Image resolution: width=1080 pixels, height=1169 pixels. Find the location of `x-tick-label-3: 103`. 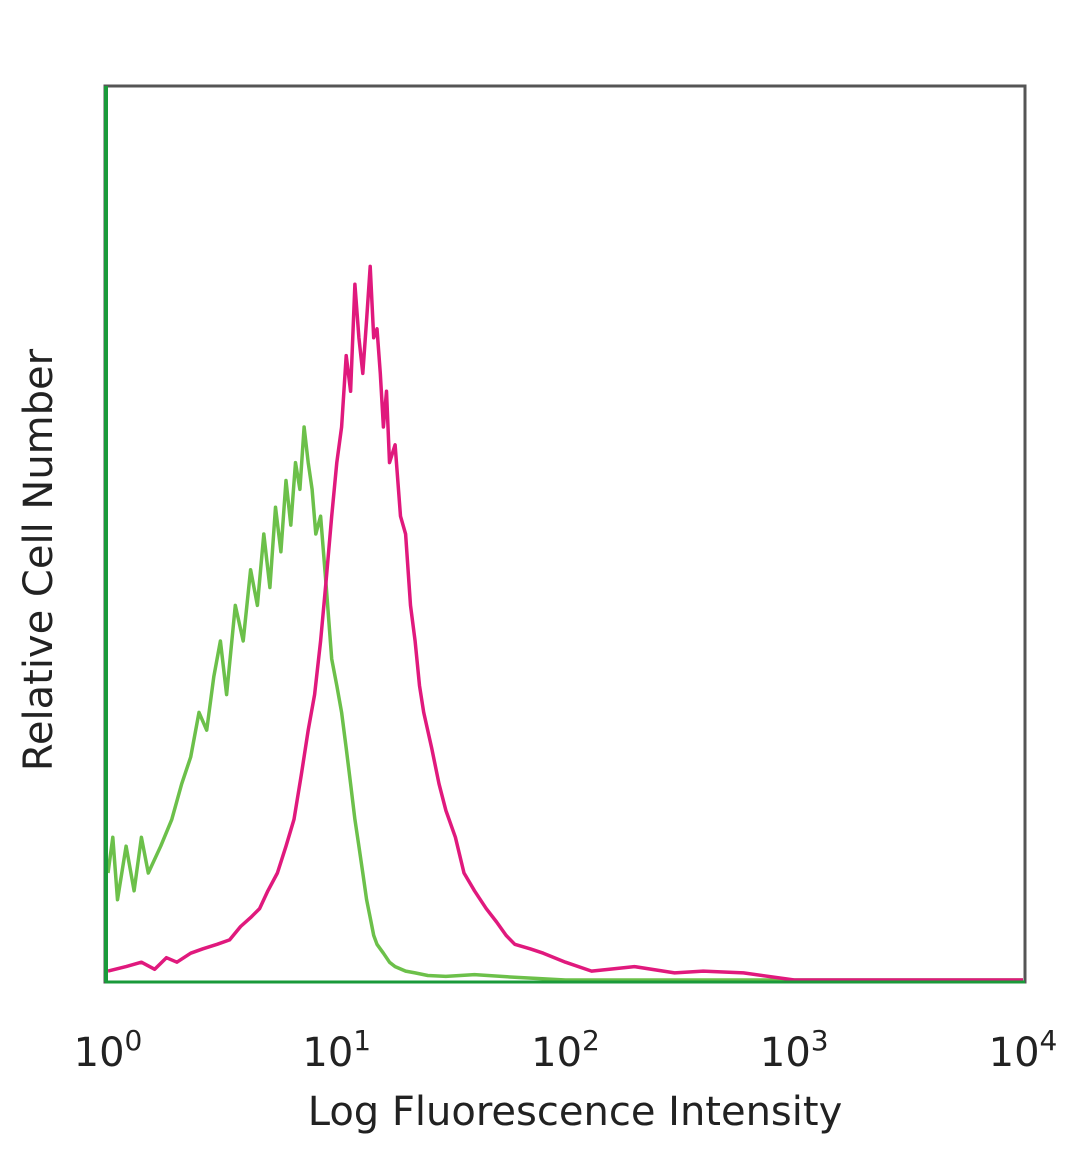

x-tick-label-3: 103 is located at coordinates (794, 1050).